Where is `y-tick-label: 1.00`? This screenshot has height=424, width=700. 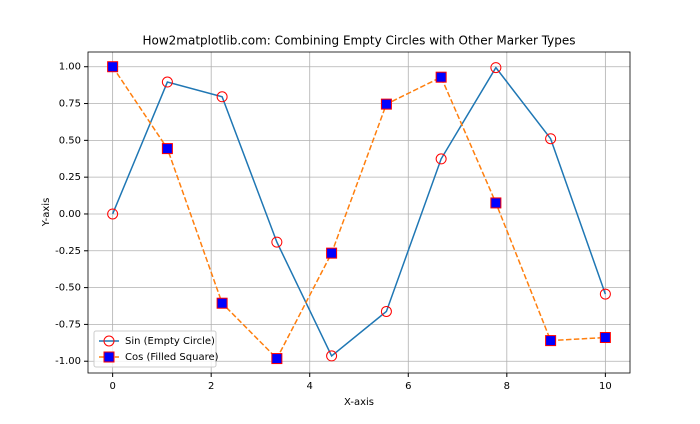
y-tick-label: 1.00 is located at coordinates (70, 67).